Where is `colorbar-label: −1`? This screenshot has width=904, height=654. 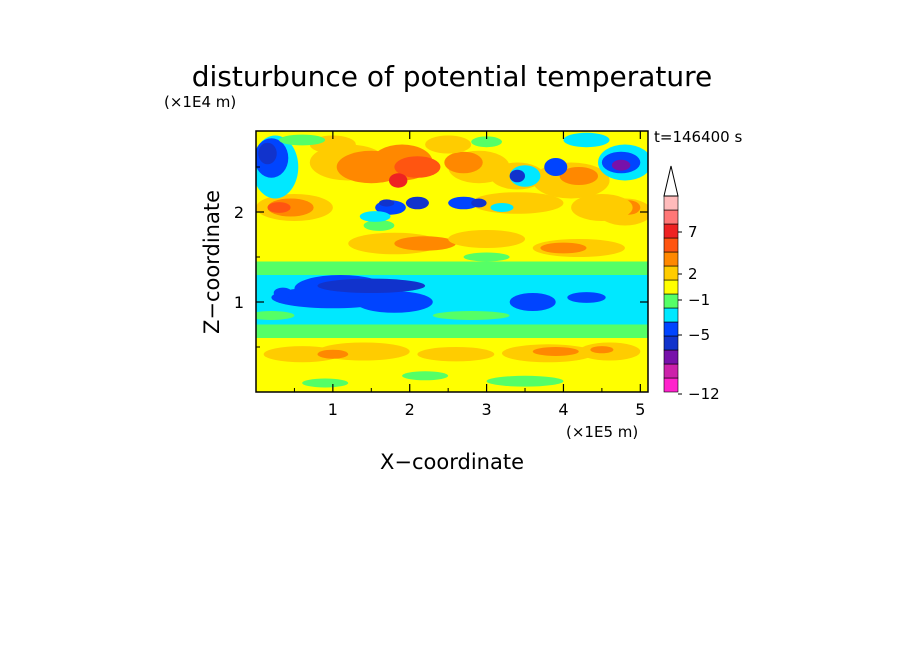 colorbar-label: −1 is located at coordinates (699, 300).